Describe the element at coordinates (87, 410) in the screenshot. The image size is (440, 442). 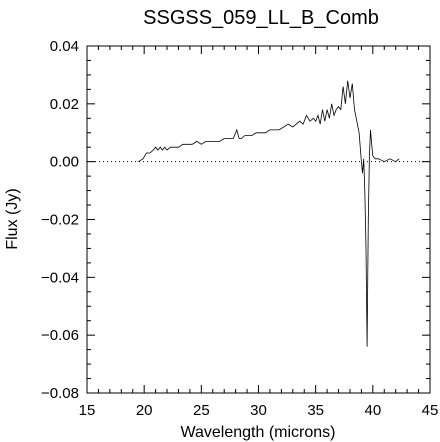
I see `x-tick-label: 15` at that location.